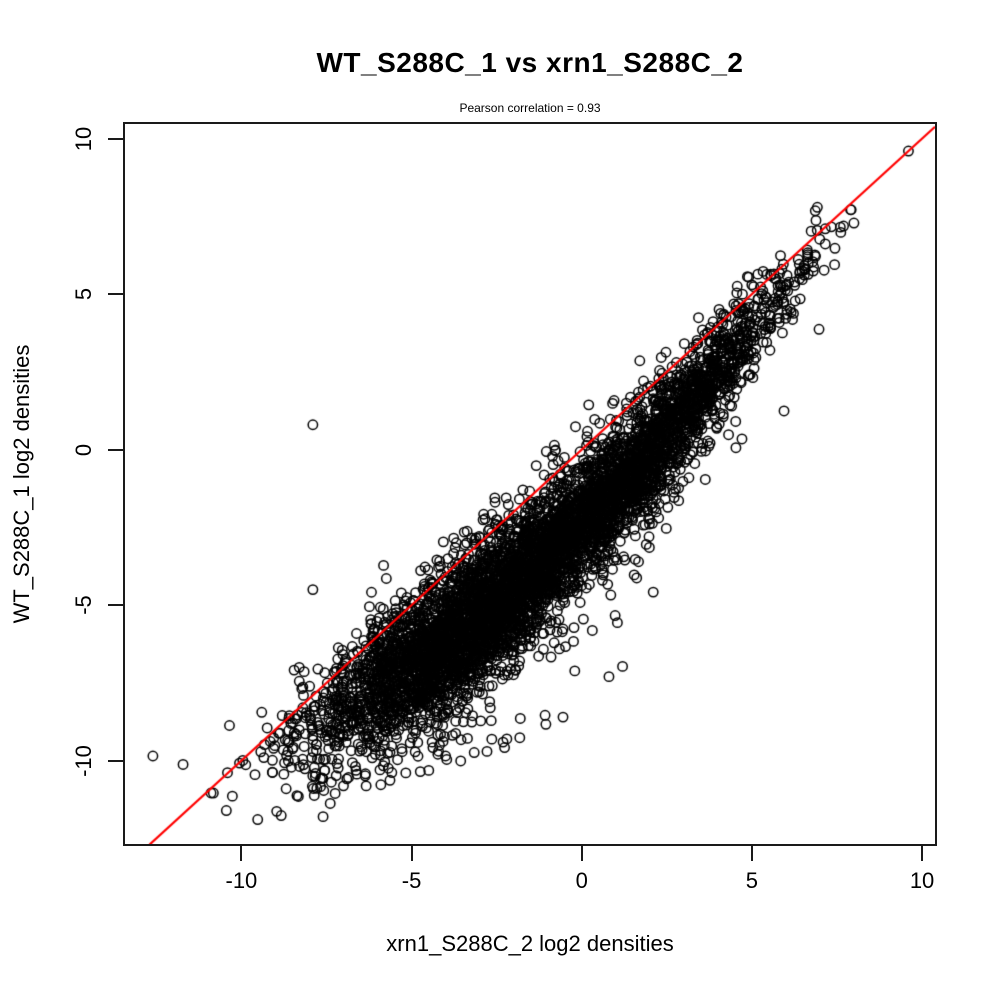 Image resolution: width=1000 pixels, height=1000 pixels. Describe the element at coordinates (83, 294) in the screenshot. I see `y-tick-label: 5` at that location.